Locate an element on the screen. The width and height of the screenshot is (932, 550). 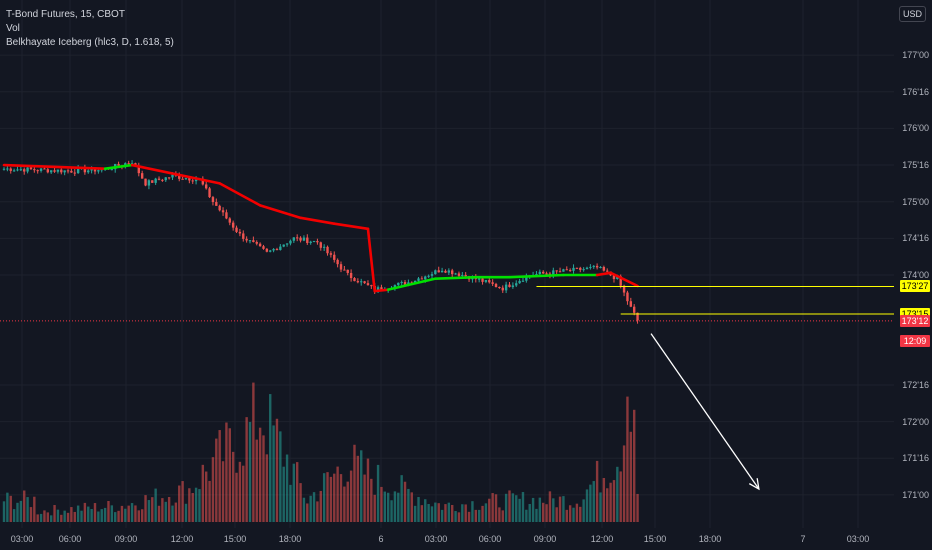
volume-indicator-label: Vol is located at coordinates (13, 28).